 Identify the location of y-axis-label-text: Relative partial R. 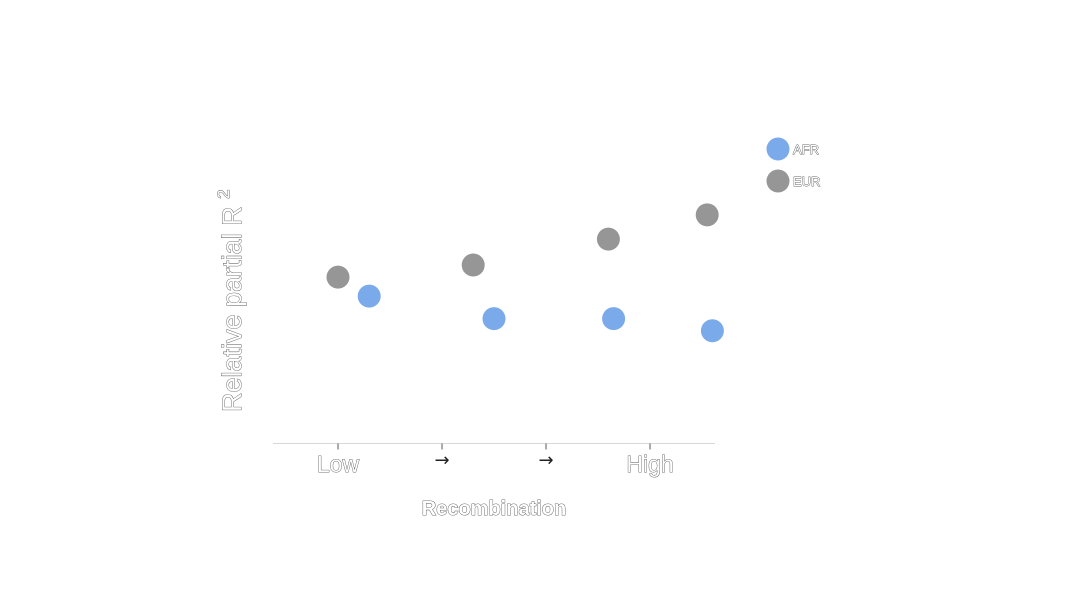
(232, 309).